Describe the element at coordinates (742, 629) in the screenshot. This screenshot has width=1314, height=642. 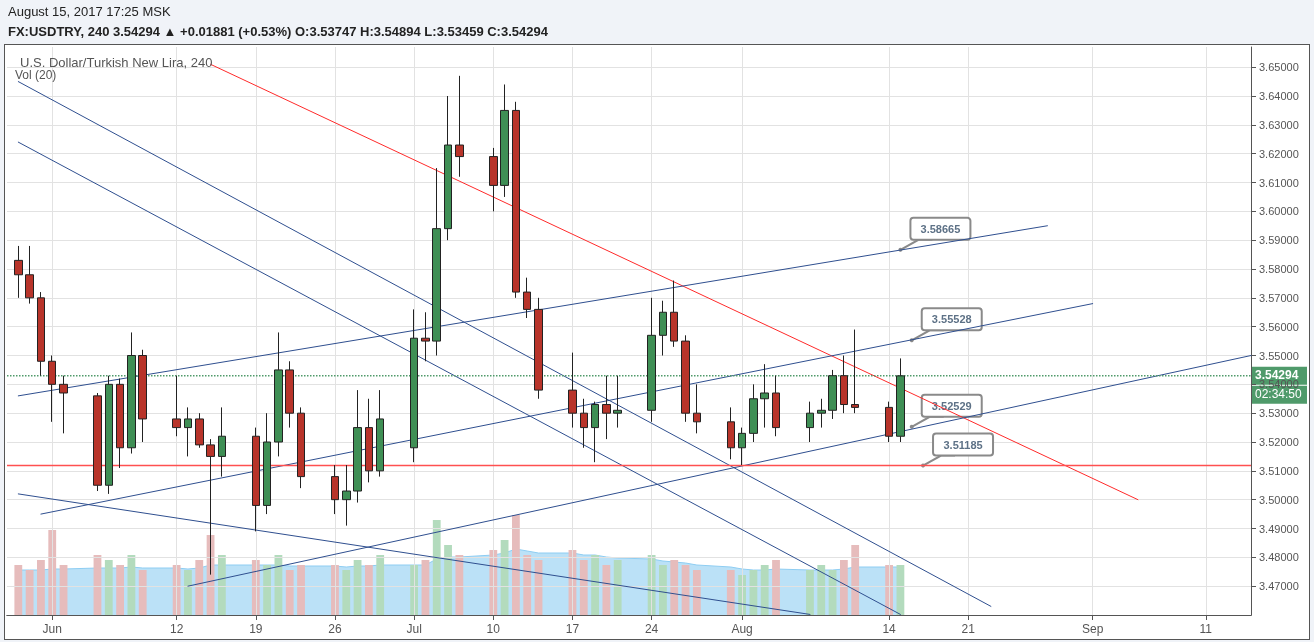
I see `x-tick-label: Aug` at that location.